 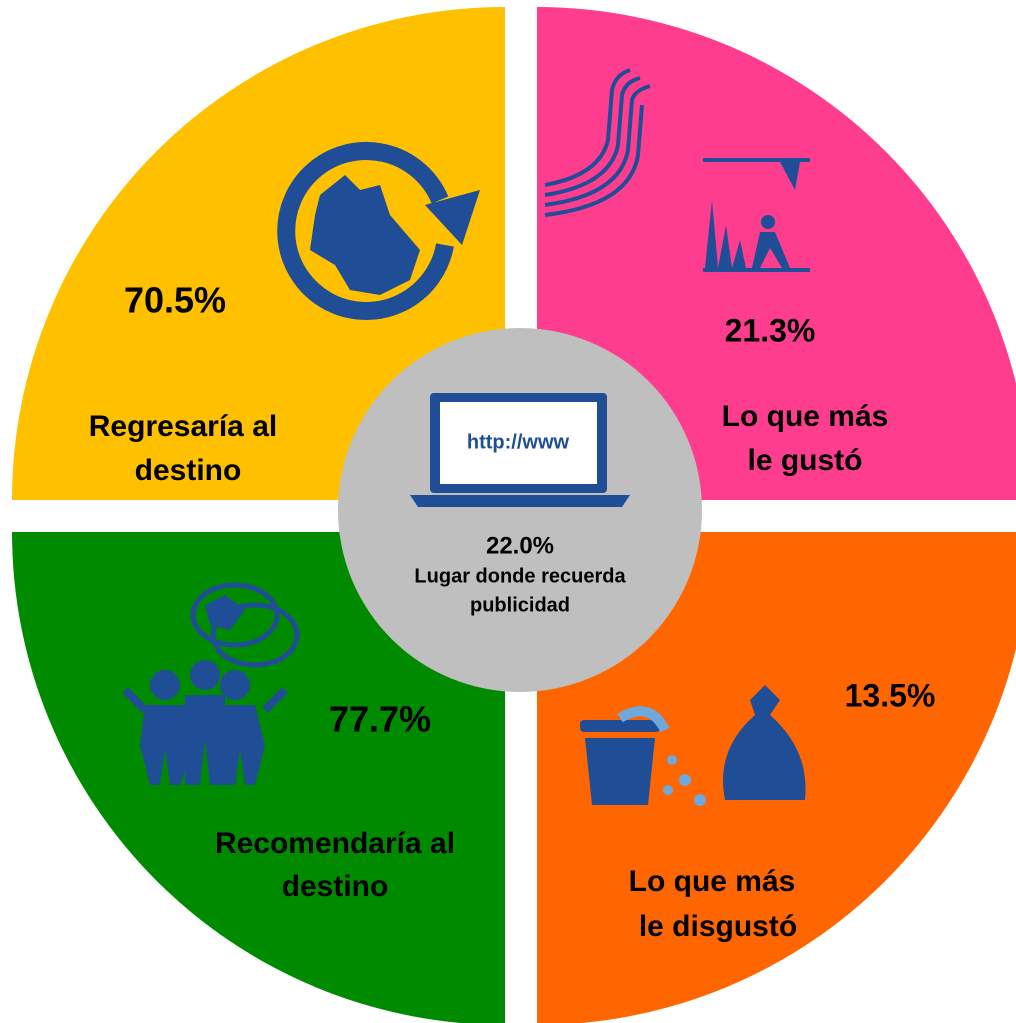 What do you see at coordinates (693, 745) in the screenshot?
I see `disliked-icon` at bounding box center [693, 745].